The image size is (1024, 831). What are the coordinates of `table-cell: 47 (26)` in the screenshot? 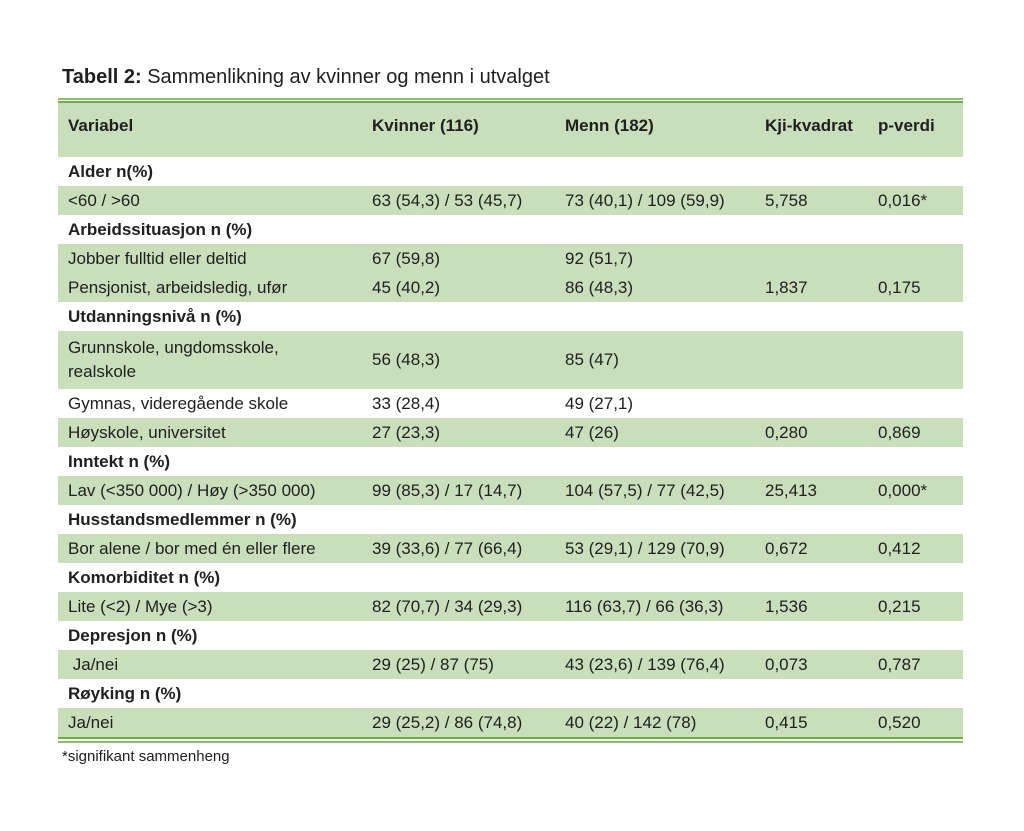 It's located at (661, 432).